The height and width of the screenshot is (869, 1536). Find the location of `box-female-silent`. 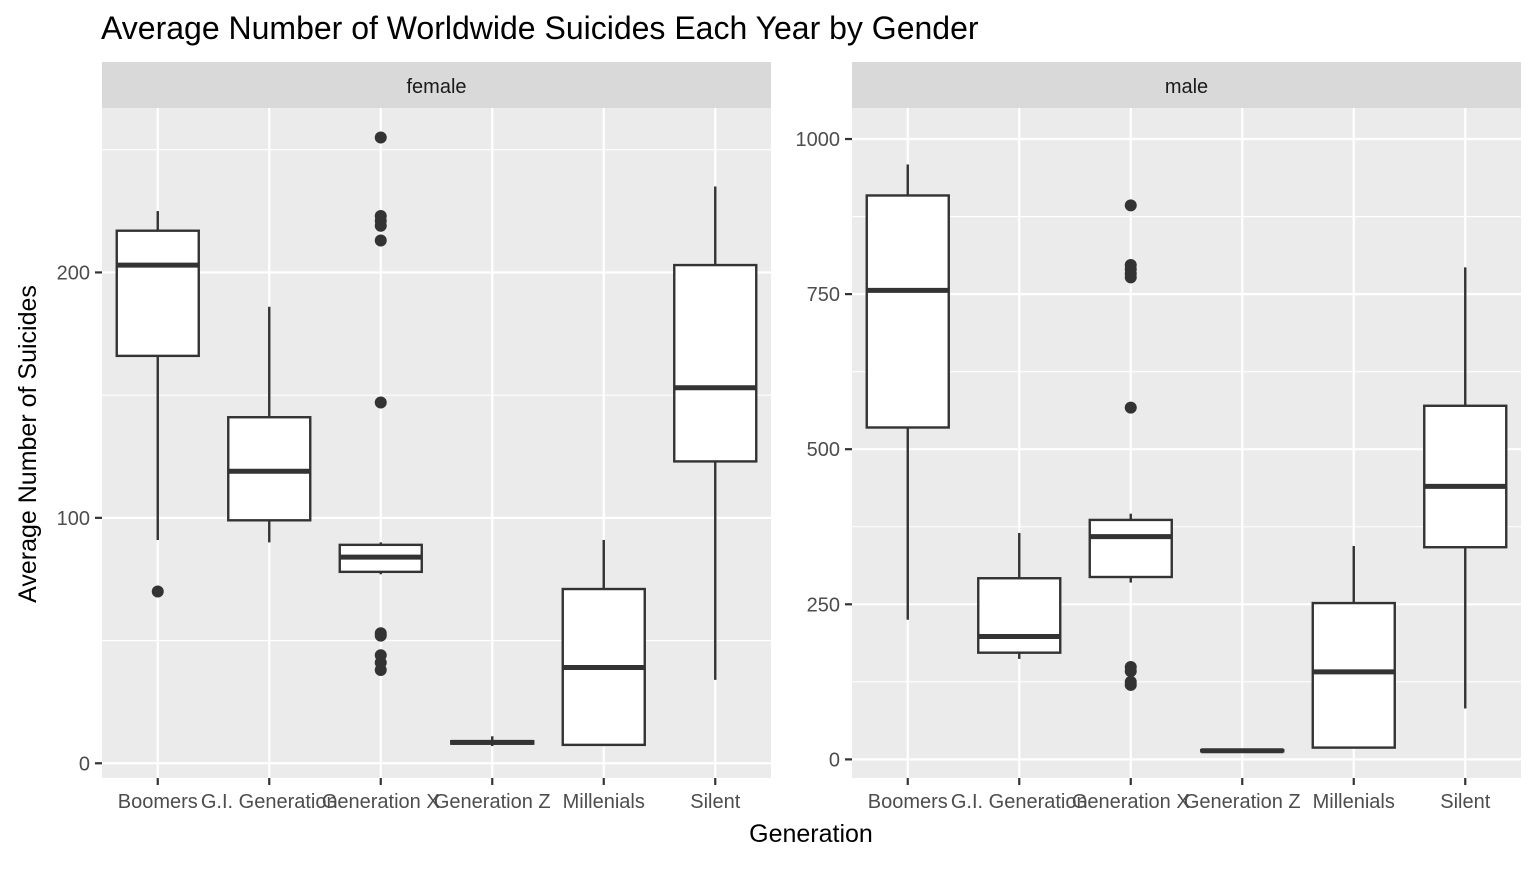

box-female-silent is located at coordinates (715, 433).